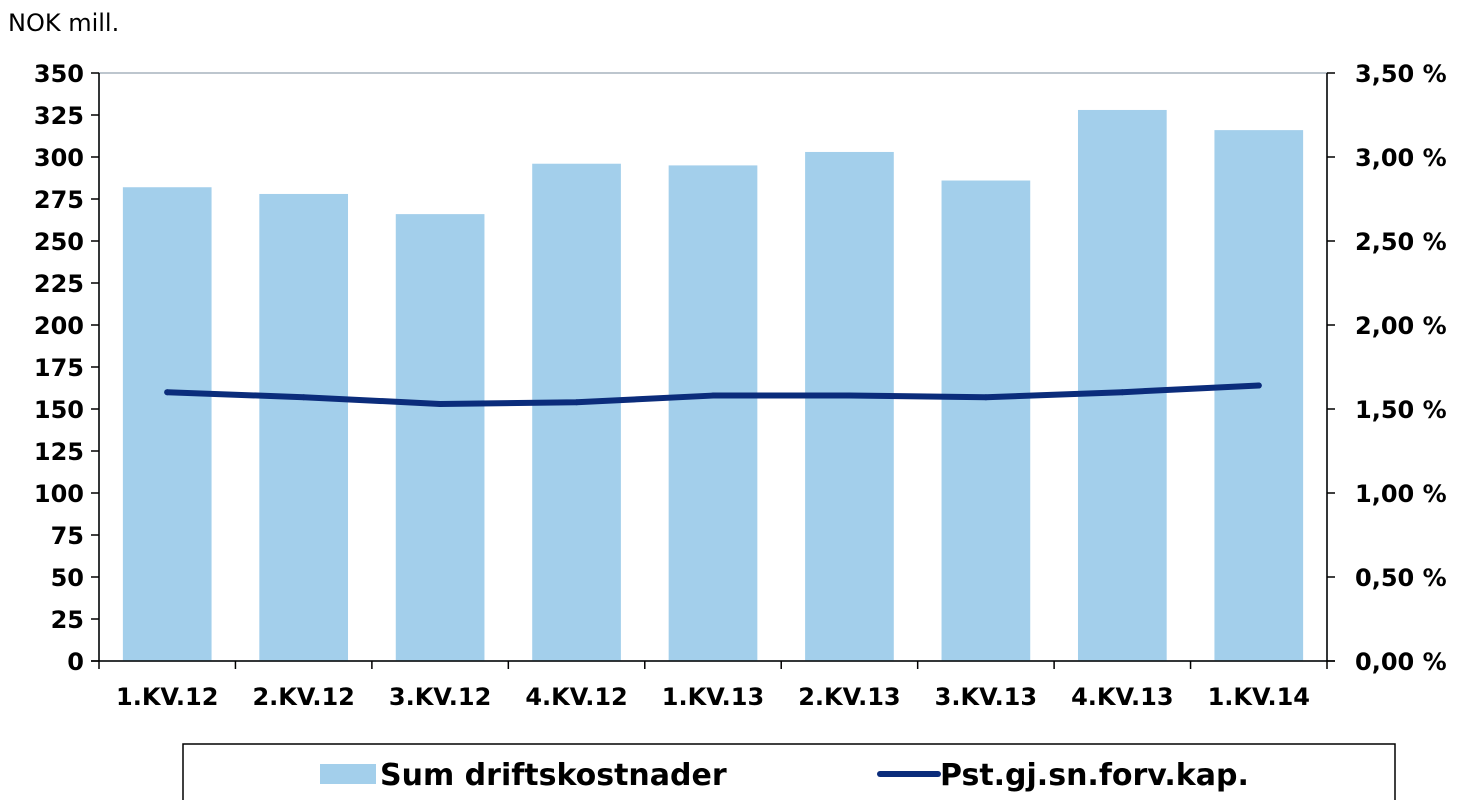 This screenshot has height=800, width=1474. I want to click on right-tick-label: 1,00 %, so click(1401, 494).